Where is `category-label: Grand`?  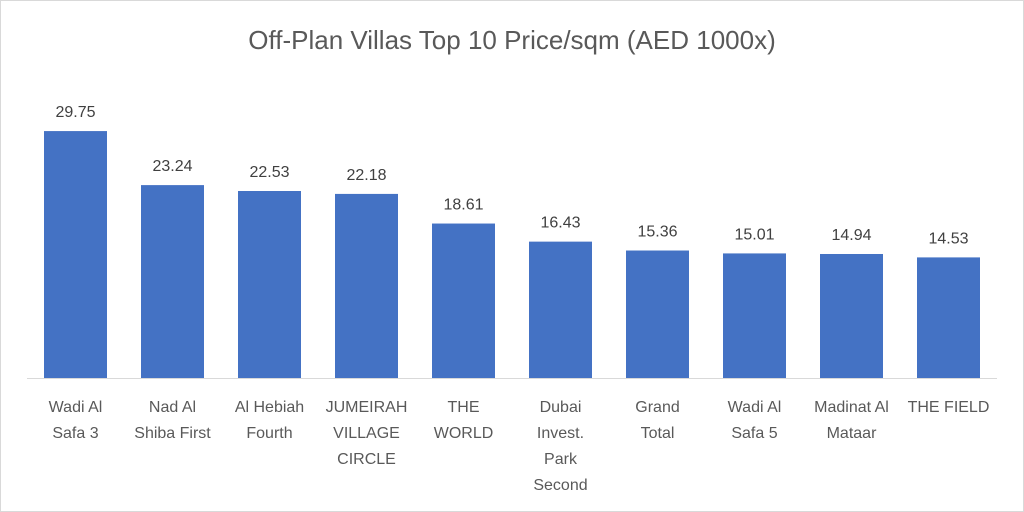 category-label: Grand is located at coordinates (657, 407).